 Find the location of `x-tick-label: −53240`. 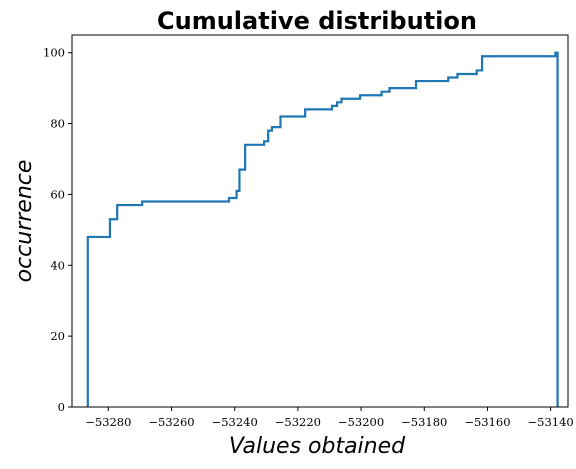

x-tick-label: −53240 is located at coordinates (235, 422).